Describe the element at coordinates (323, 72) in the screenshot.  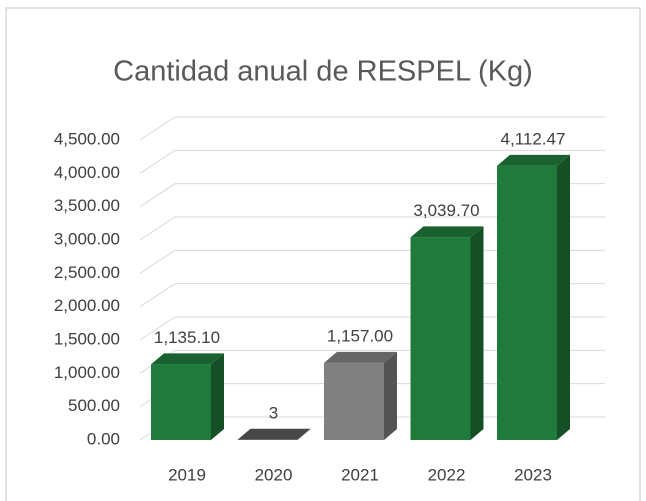
I see `chart-title: Cantidad anual de RESPEL (Kg)` at that location.